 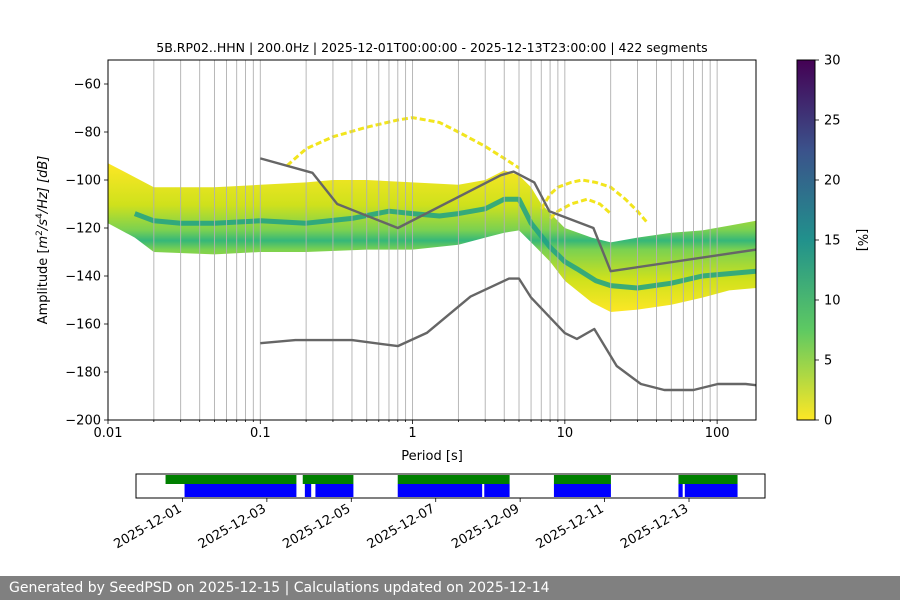 I want to click on nlnm-line, so click(x=508, y=334).